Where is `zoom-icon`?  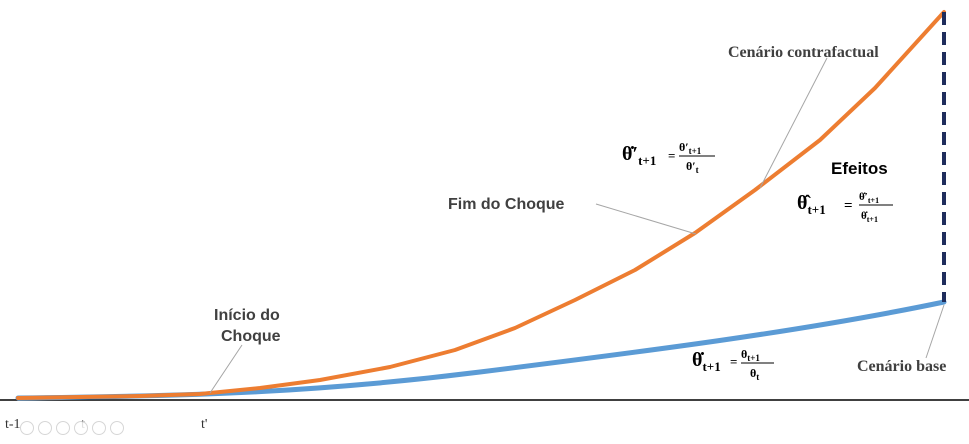 zoom-icon is located at coordinates (99, 428).